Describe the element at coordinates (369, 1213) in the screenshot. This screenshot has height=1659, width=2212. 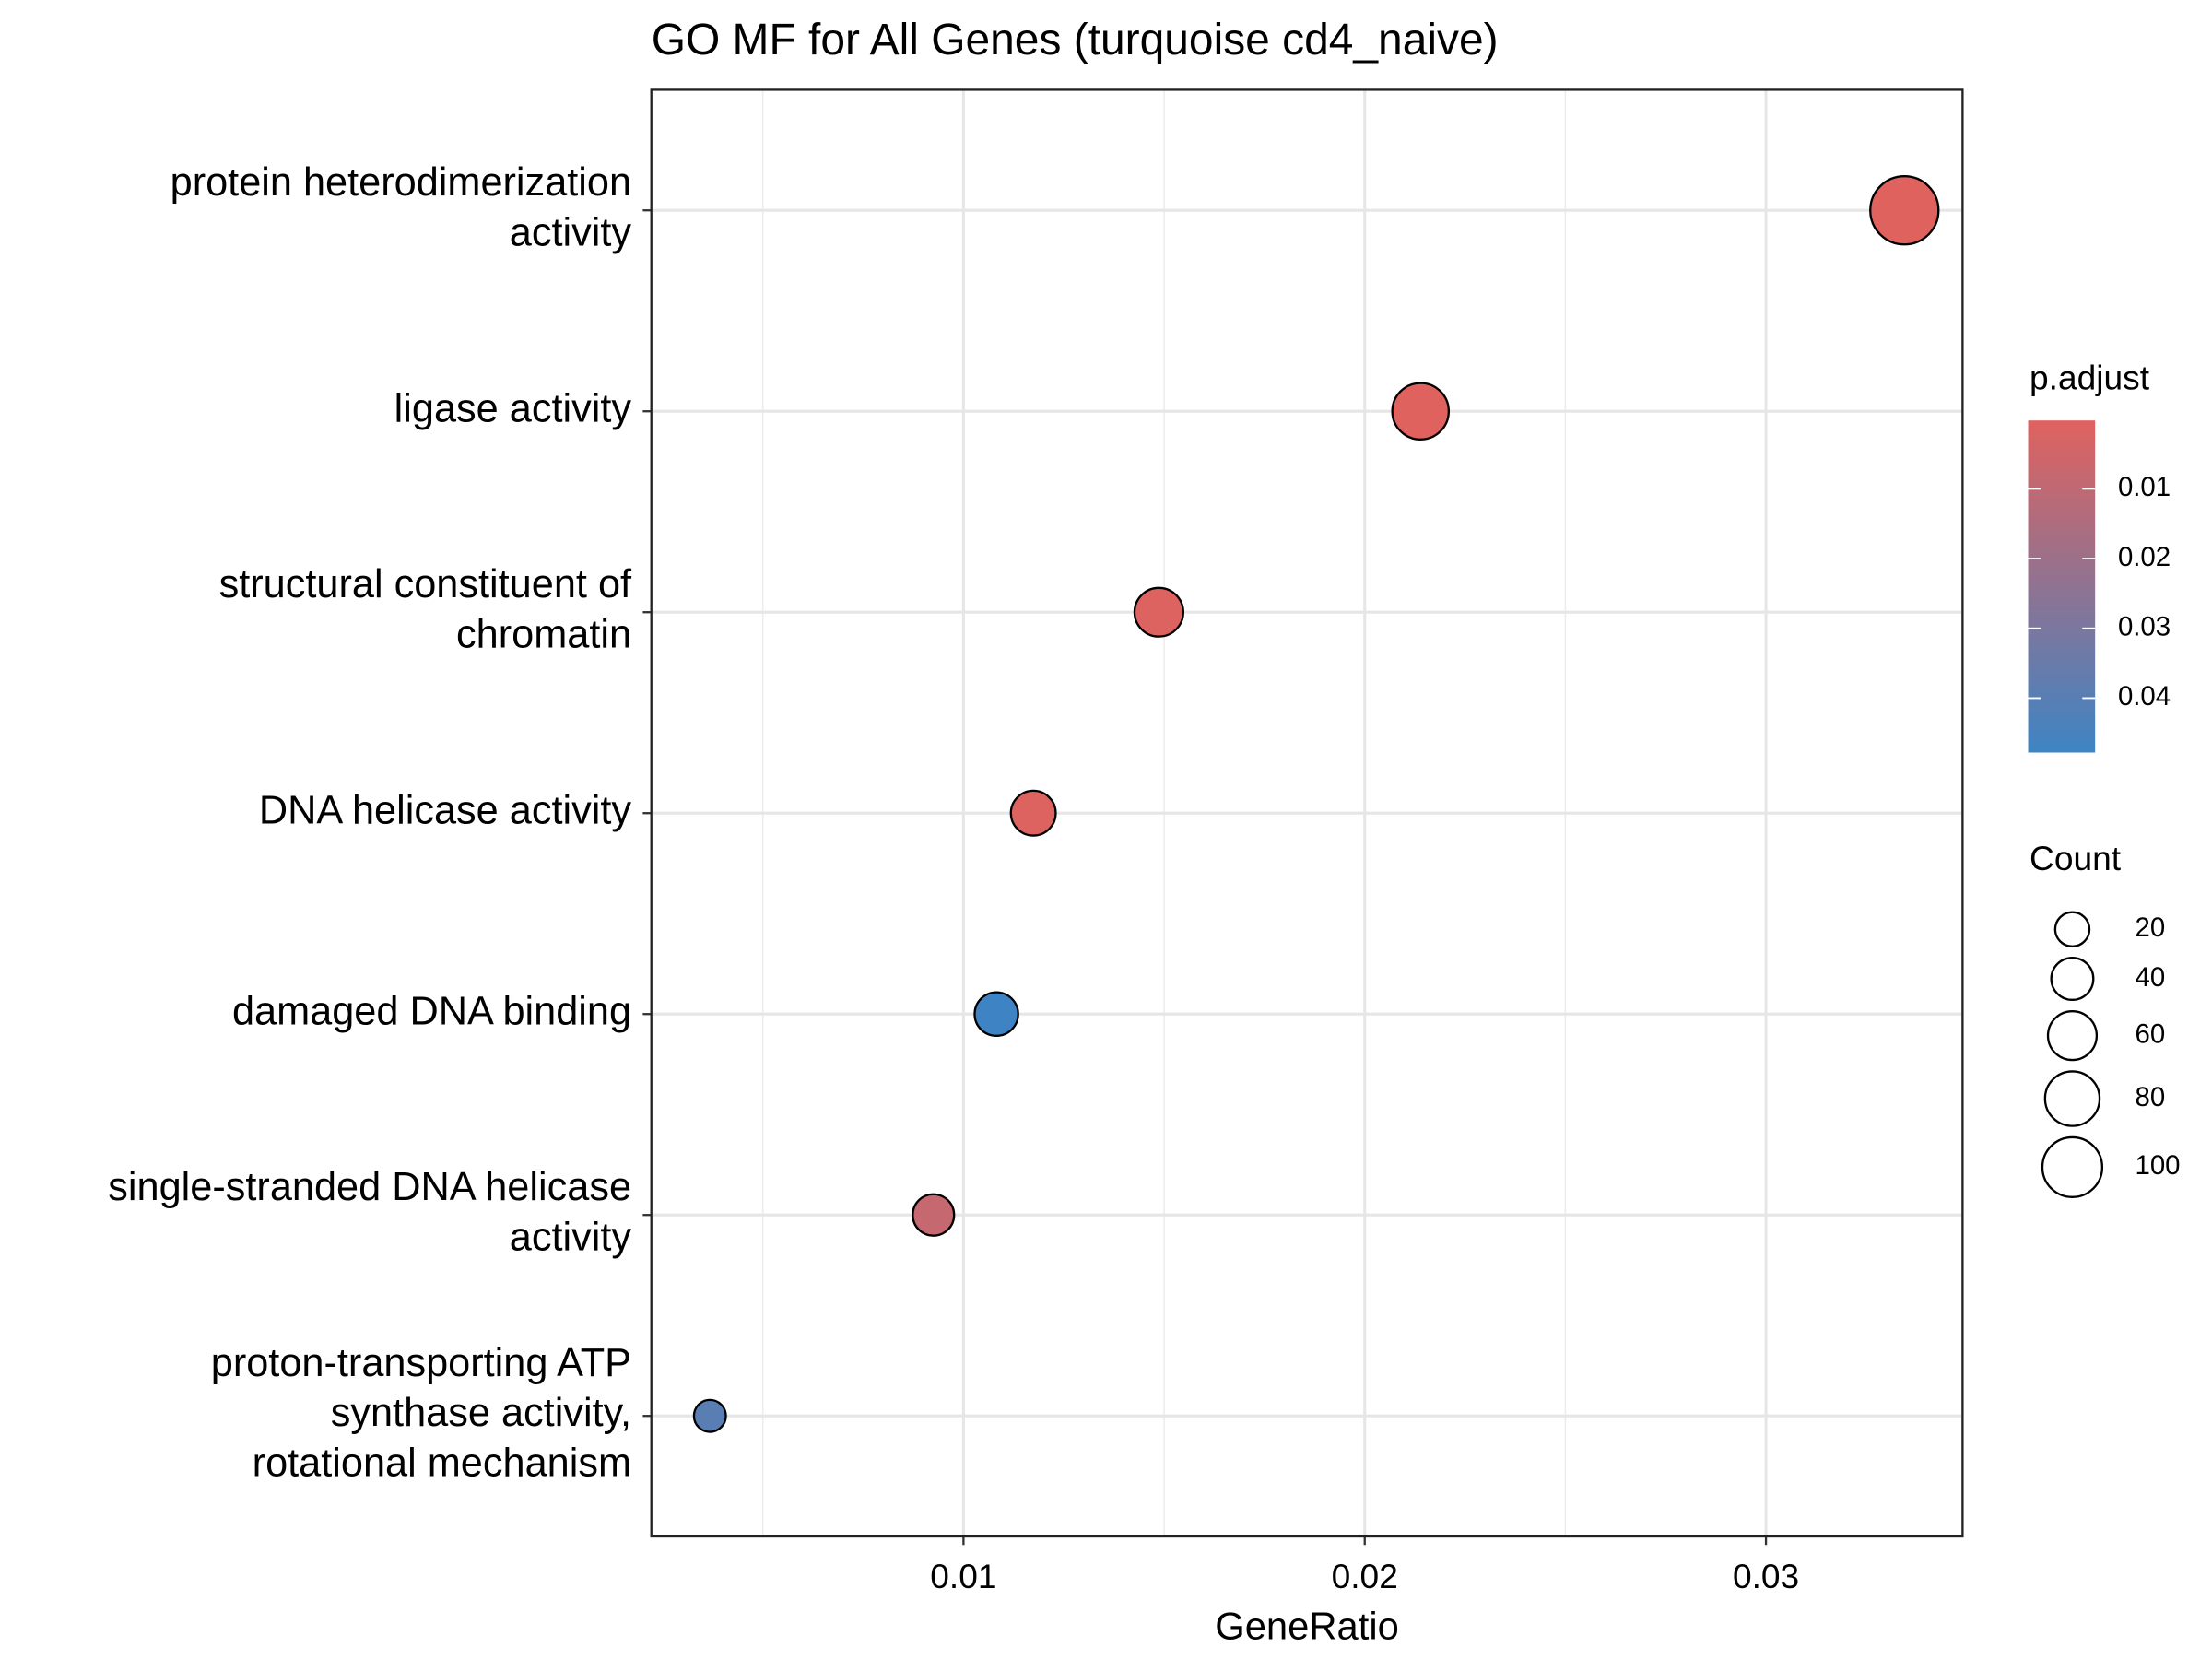
I see `y-tick-label: single-stranded DNA helicase activity` at that location.